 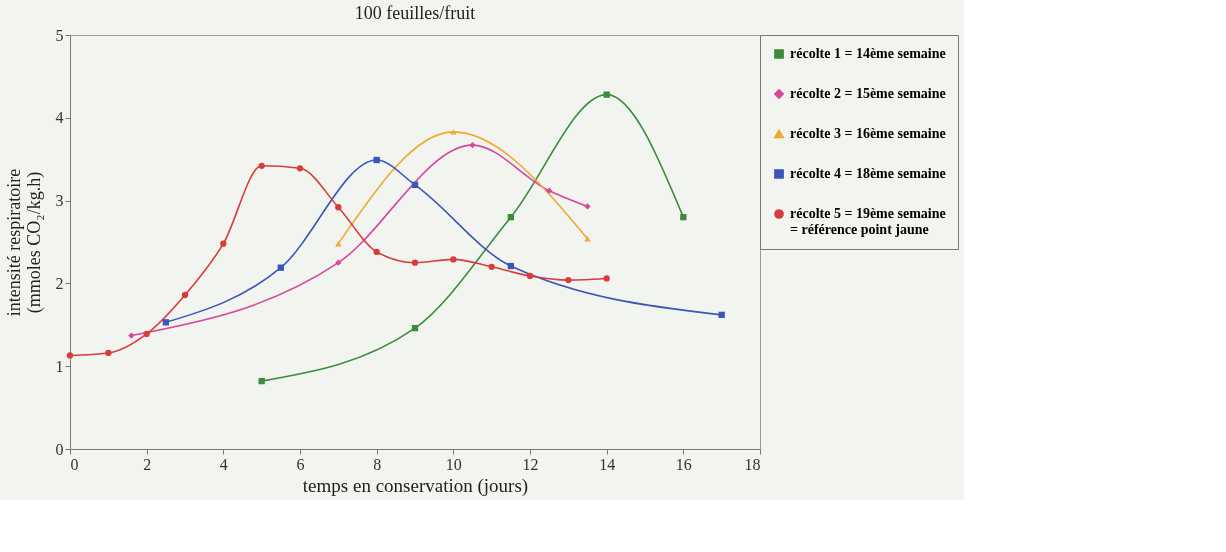 What do you see at coordinates (59, 283) in the screenshot?
I see `y-tick-label: 2` at bounding box center [59, 283].